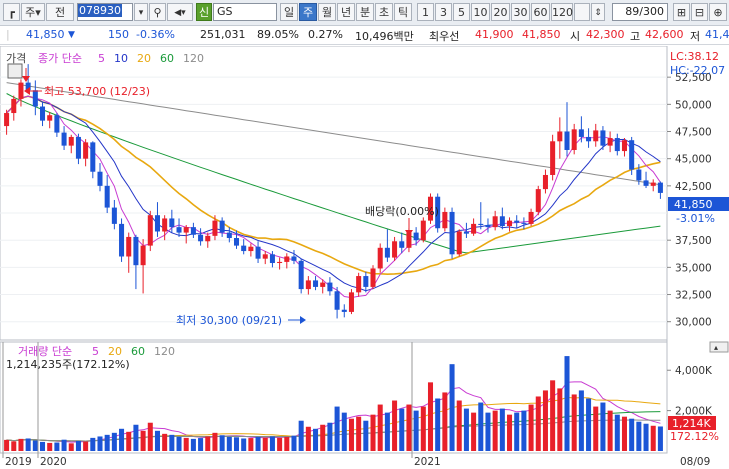  I want to click on period-tab-0: 일, so click(289, 12).